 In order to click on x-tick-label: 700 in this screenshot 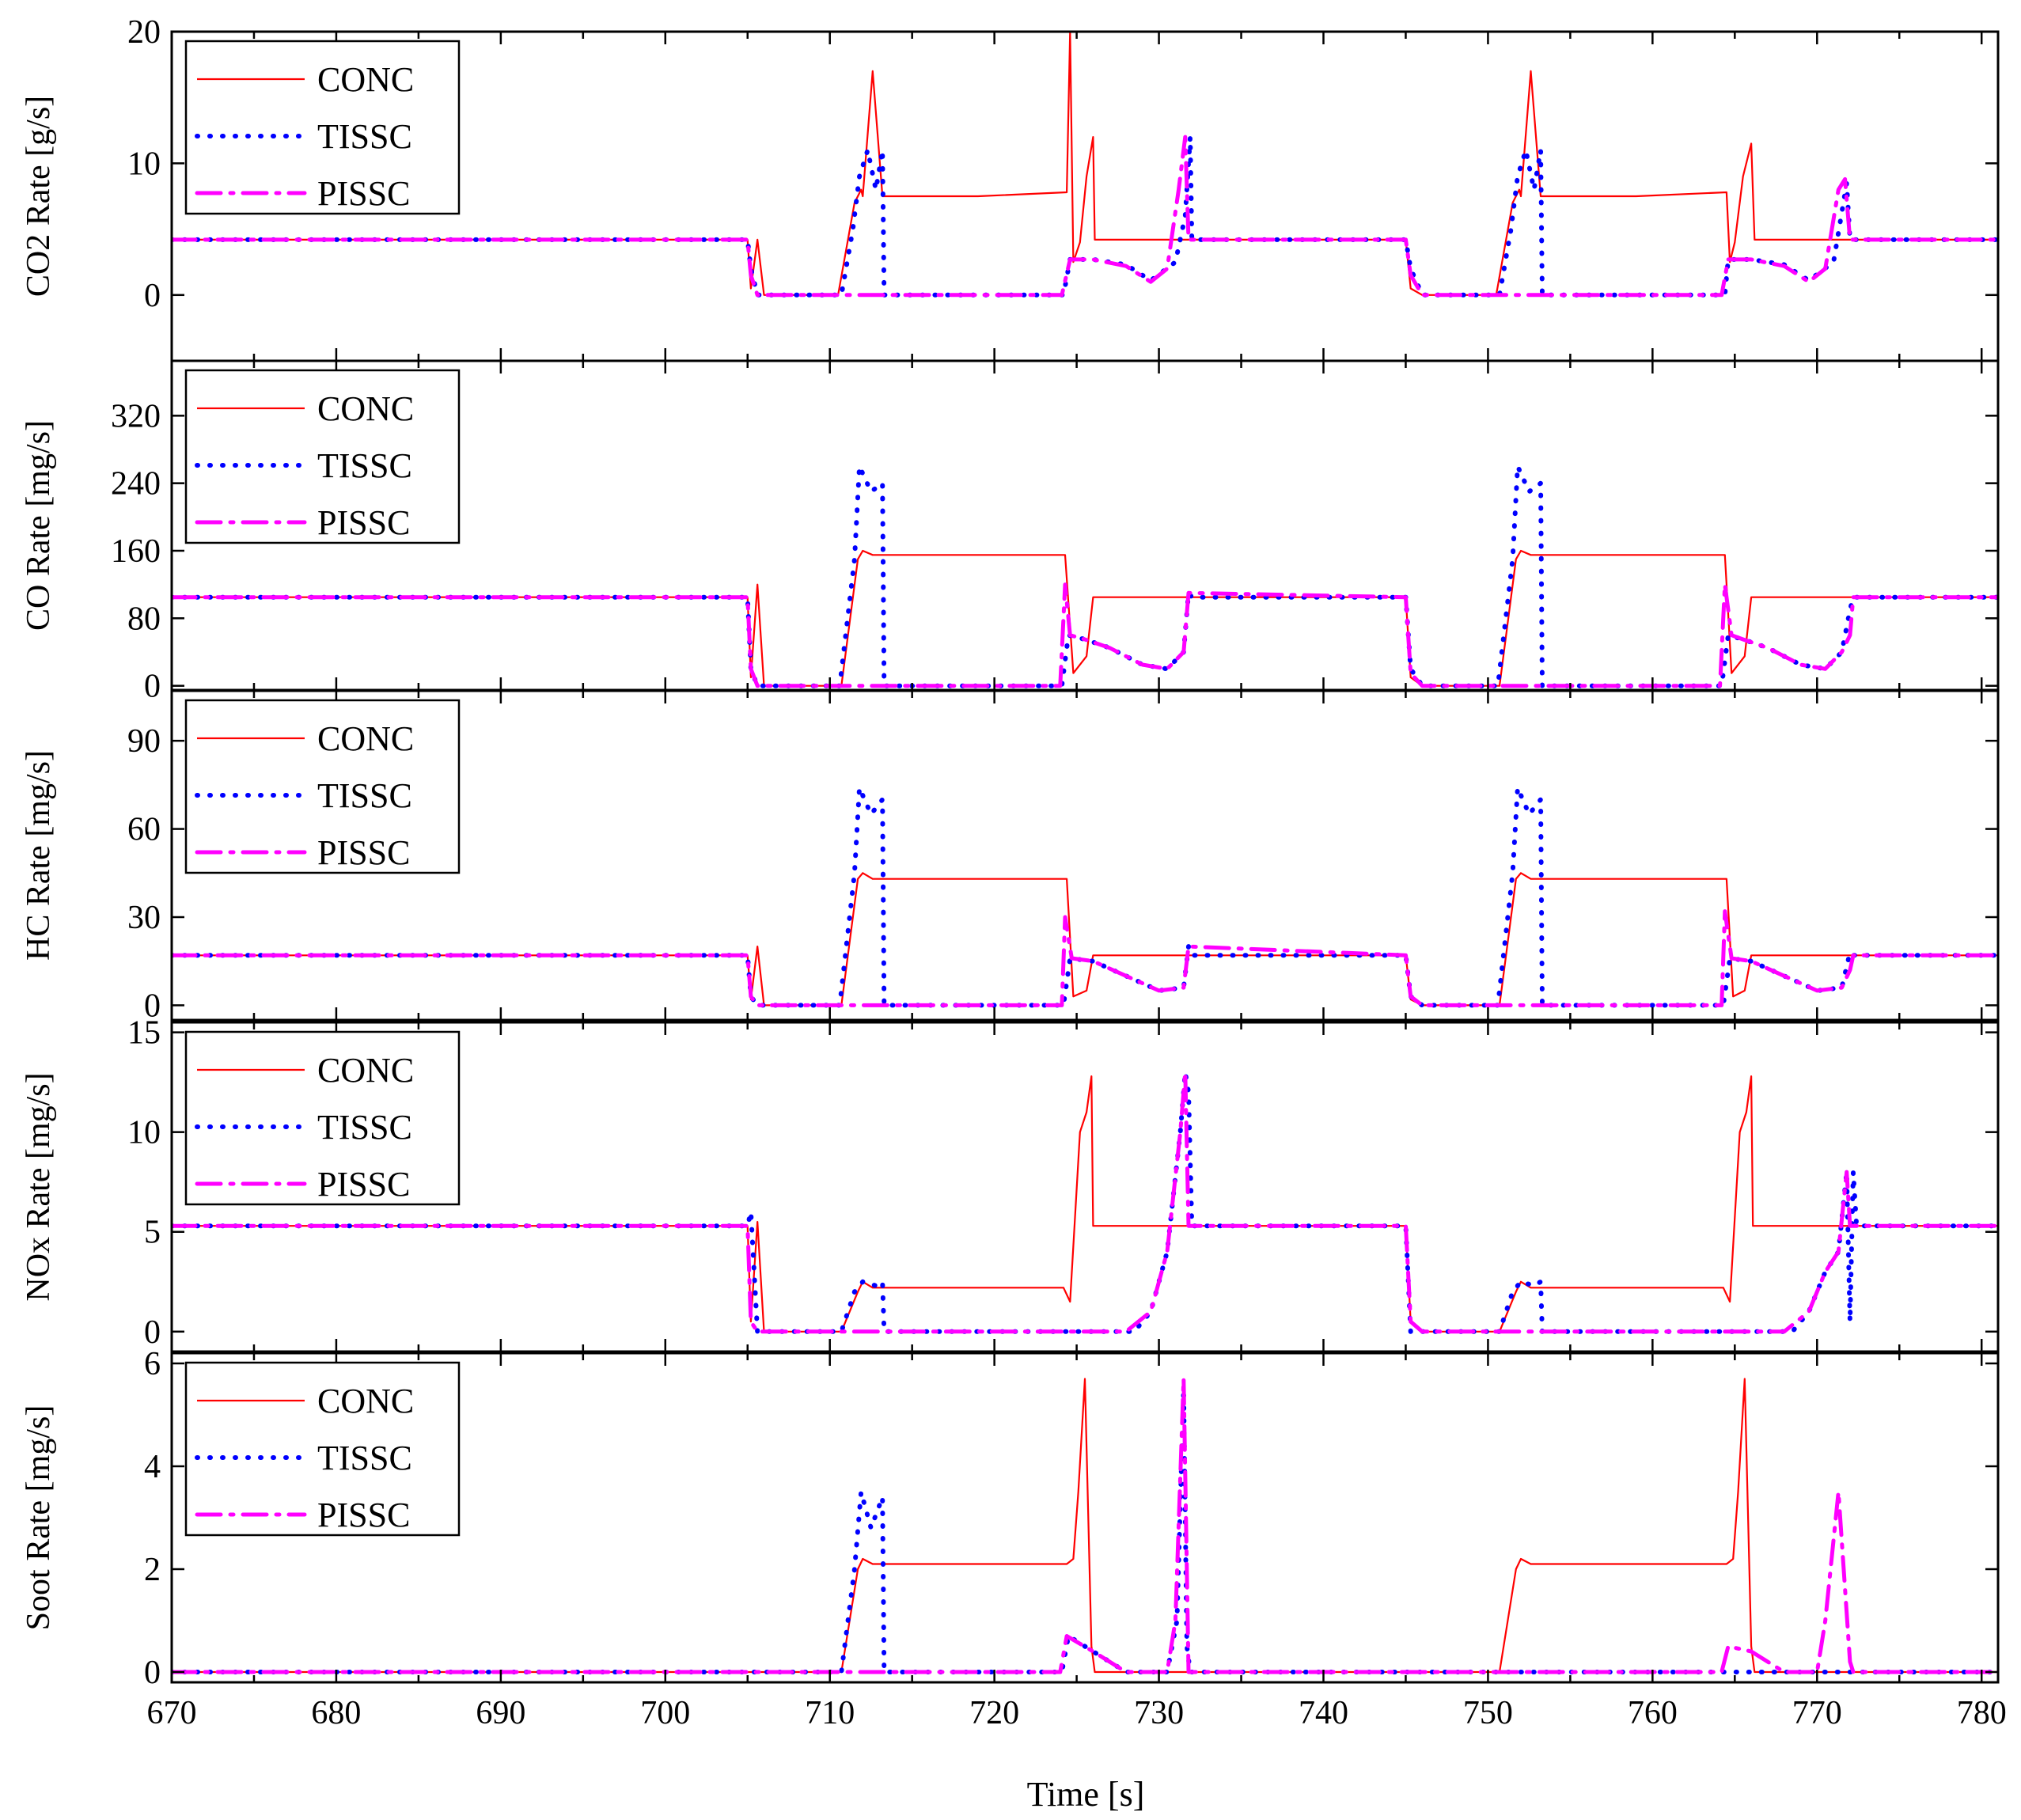, I will do `click(665, 1713)`.